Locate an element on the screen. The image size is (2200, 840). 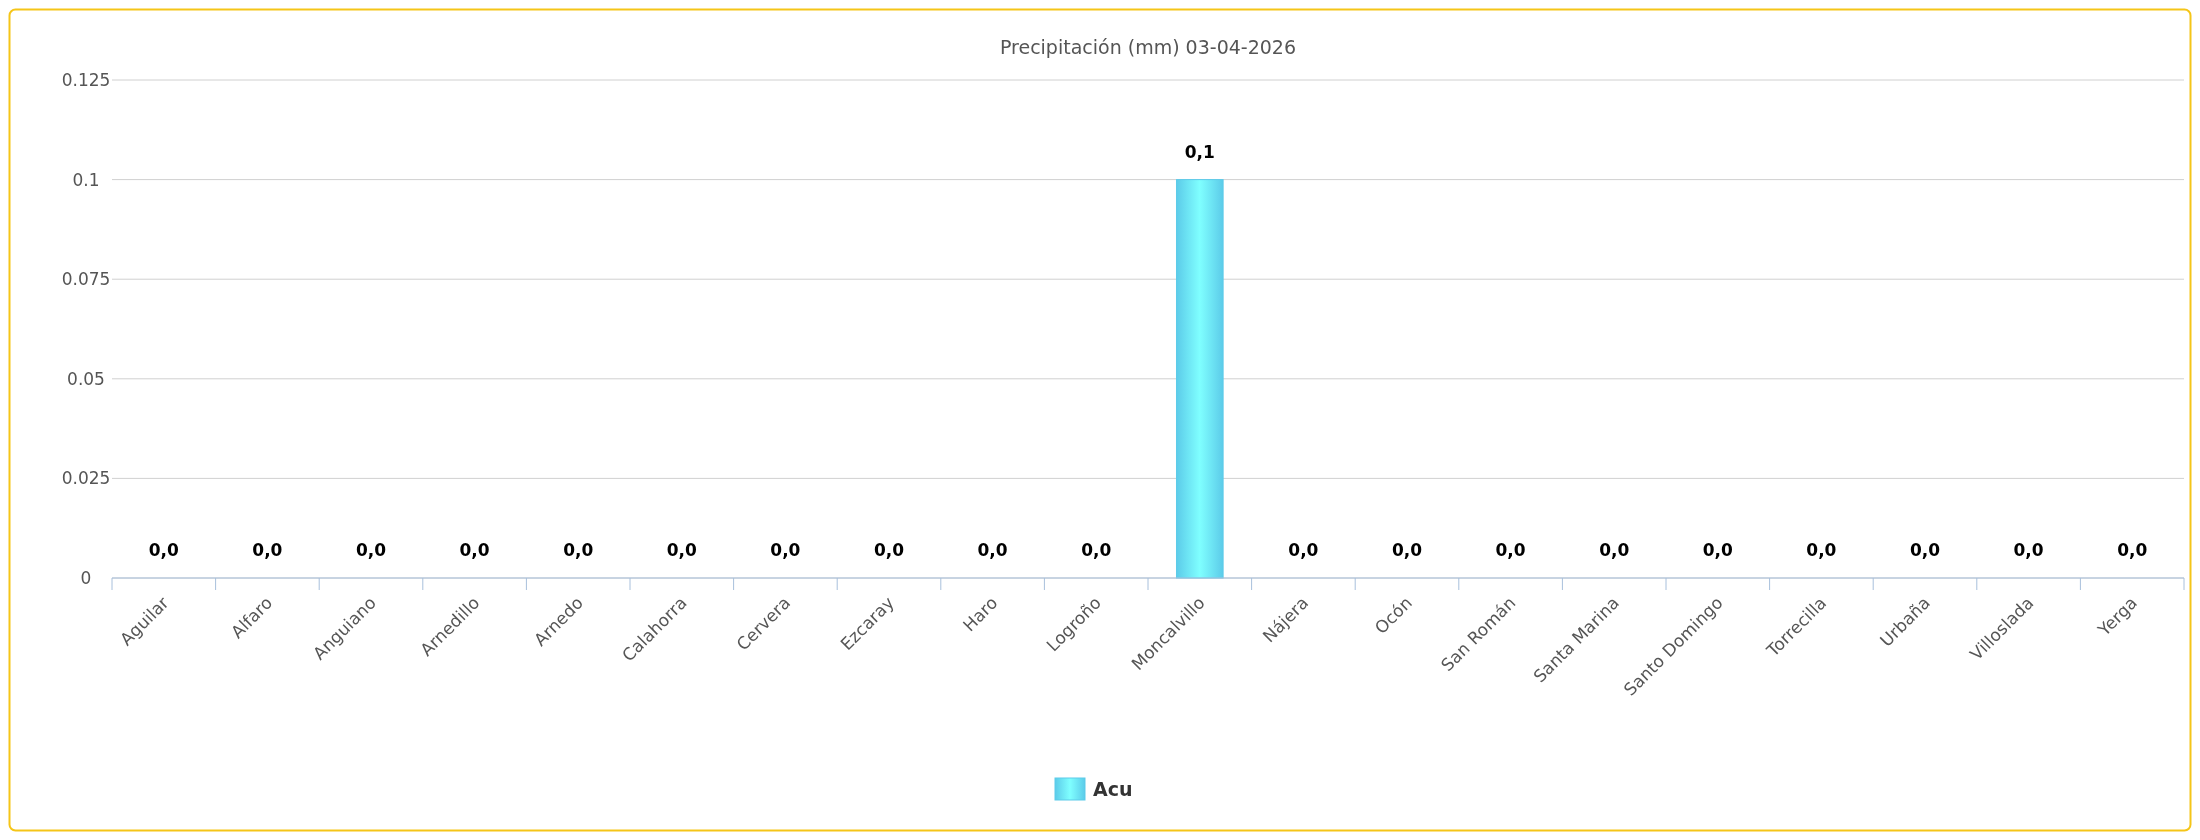
chart-title: Precipitación (mm) 03-04-2026 is located at coordinates (1148, 47).